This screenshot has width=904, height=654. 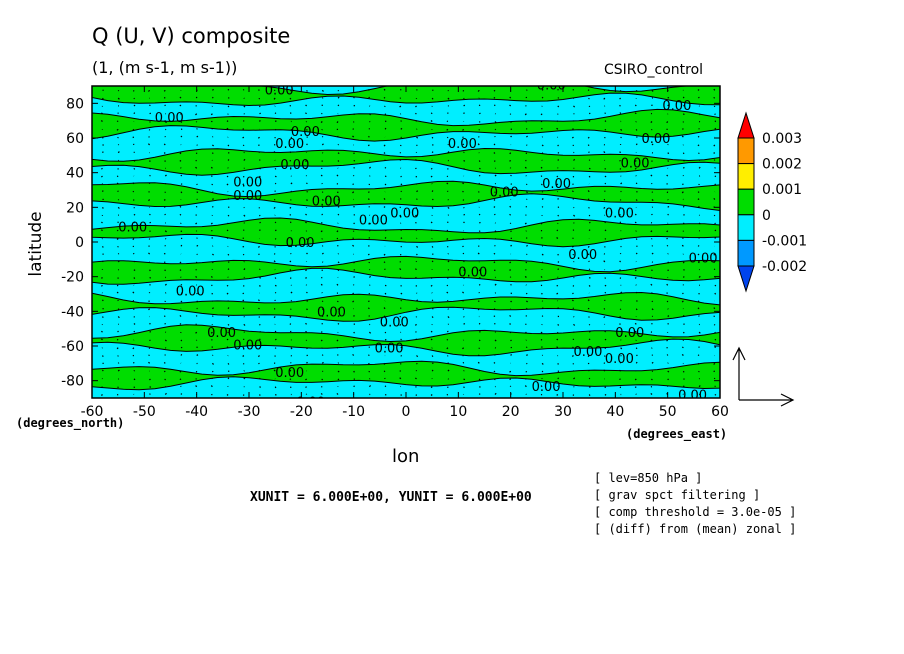 What do you see at coordinates (406, 456) in the screenshot?
I see `x-axis-label: lon` at bounding box center [406, 456].